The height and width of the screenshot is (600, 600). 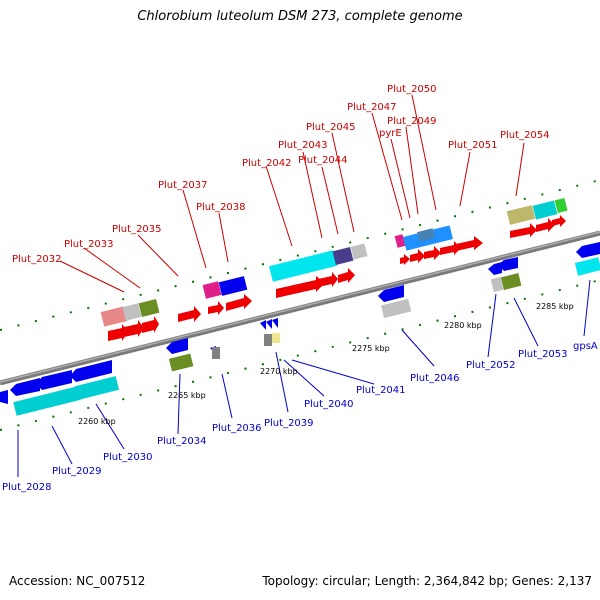 What do you see at coordinates (183, 185) in the screenshot?
I see `gene-label-plut-2037: Plut_2037` at bounding box center [183, 185].